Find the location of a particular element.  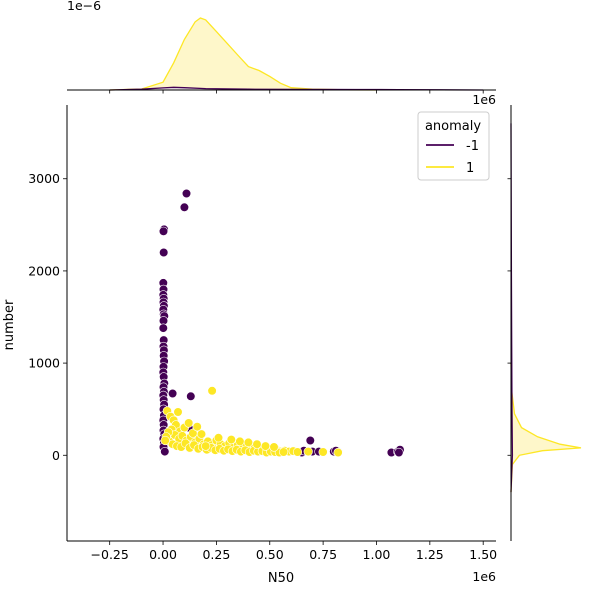

legend-frame is located at coordinates (453, 146).